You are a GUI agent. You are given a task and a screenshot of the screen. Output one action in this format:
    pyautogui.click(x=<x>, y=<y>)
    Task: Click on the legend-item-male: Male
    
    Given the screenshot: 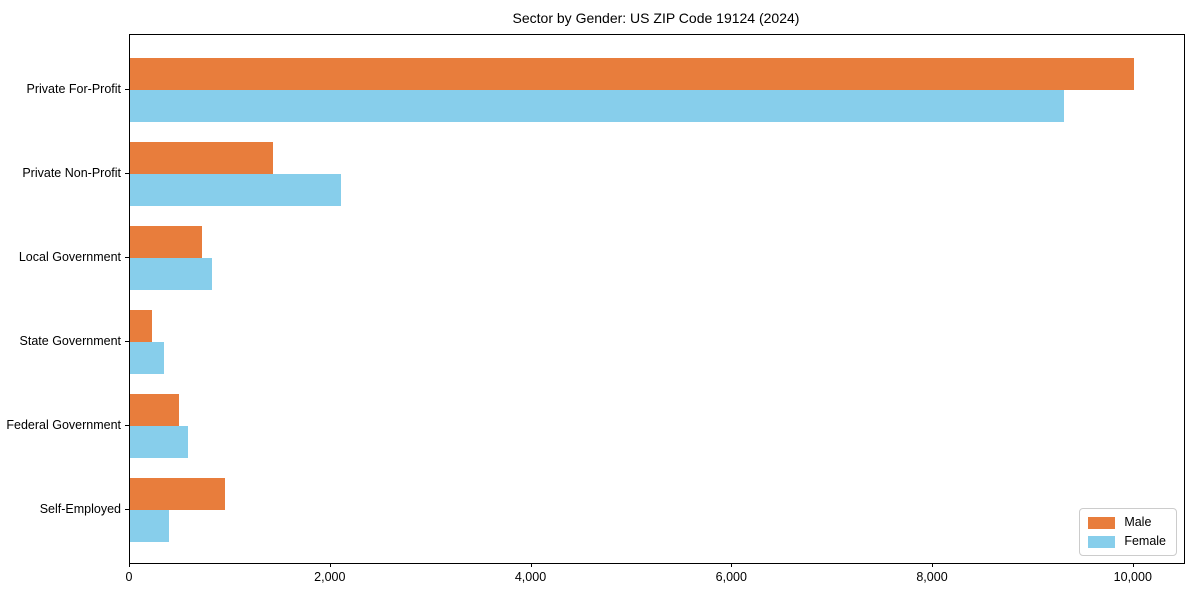 What is the action you would take?
    pyautogui.click(x=1127, y=522)
    